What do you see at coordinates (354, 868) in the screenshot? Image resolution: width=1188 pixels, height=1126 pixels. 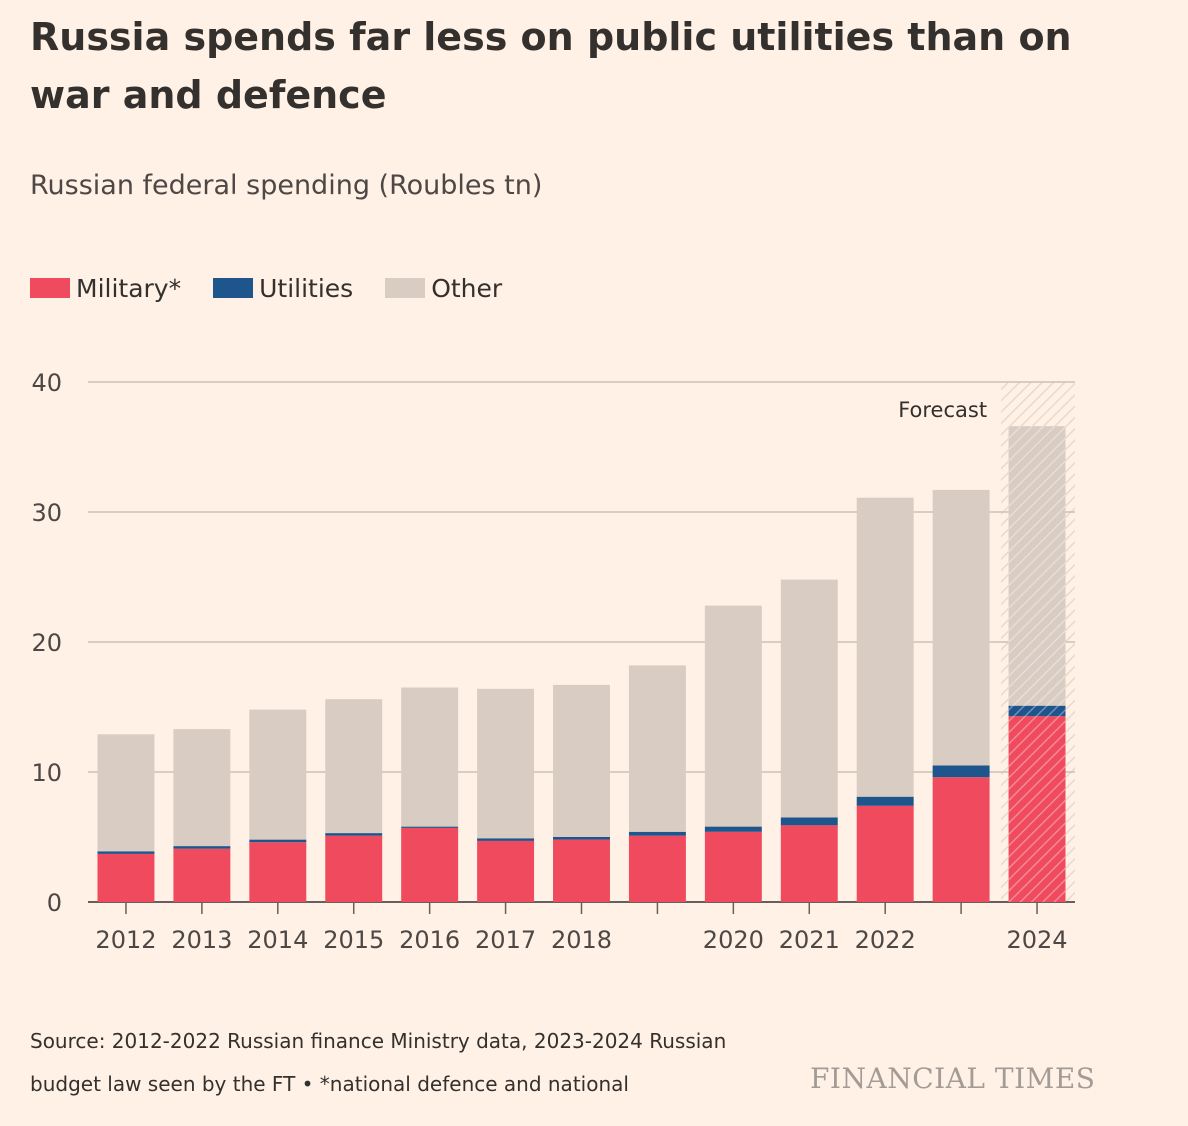 I see `bar-military-2015` at bounding box center [354, 868].